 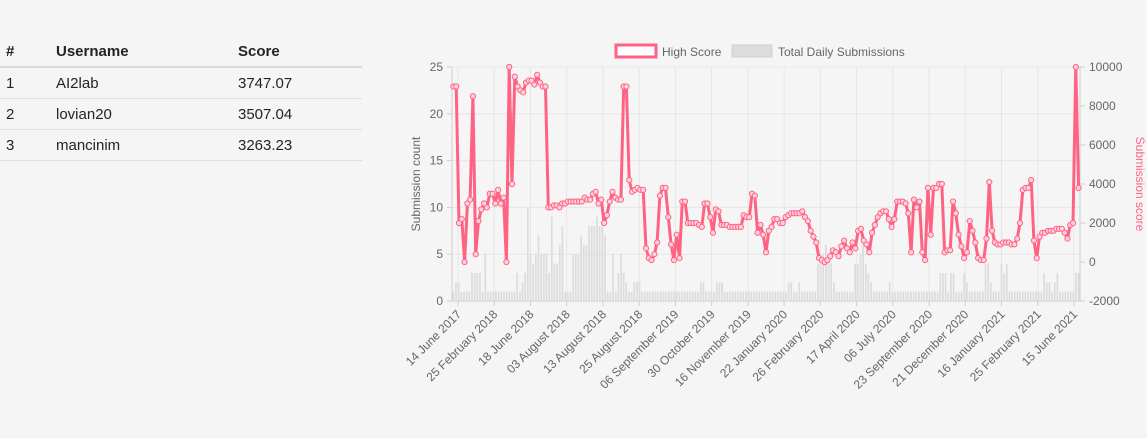 I want to click on table-row: 3 mancinim 3263.23, so click(x=181, y=145).